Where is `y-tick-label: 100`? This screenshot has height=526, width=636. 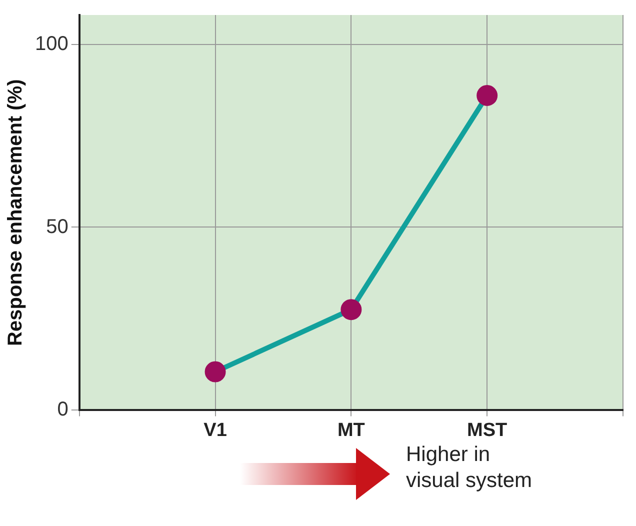
y-tick-label: 100 is located at coordinates (51, 43).